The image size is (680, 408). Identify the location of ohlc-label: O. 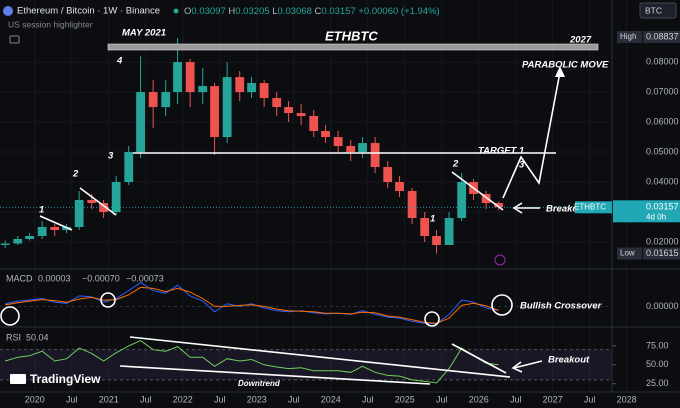
(187, 11).